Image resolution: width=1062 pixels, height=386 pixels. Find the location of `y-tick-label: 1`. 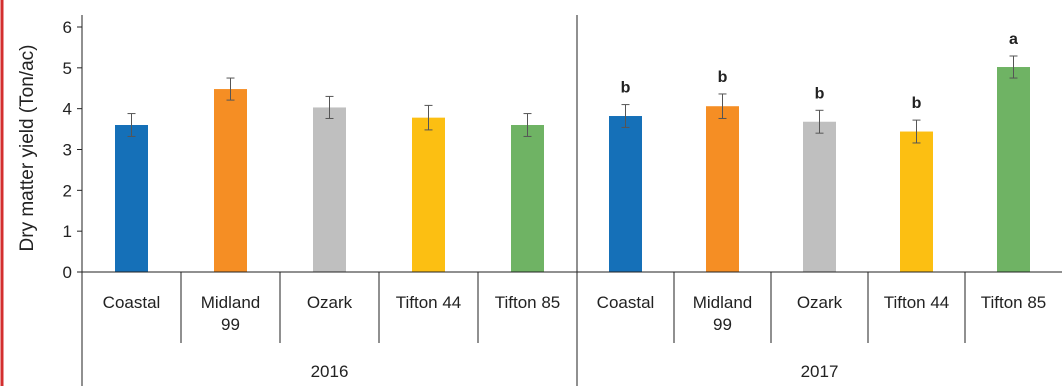

y-tick-label: 1 is located at coordinates (67, 231).